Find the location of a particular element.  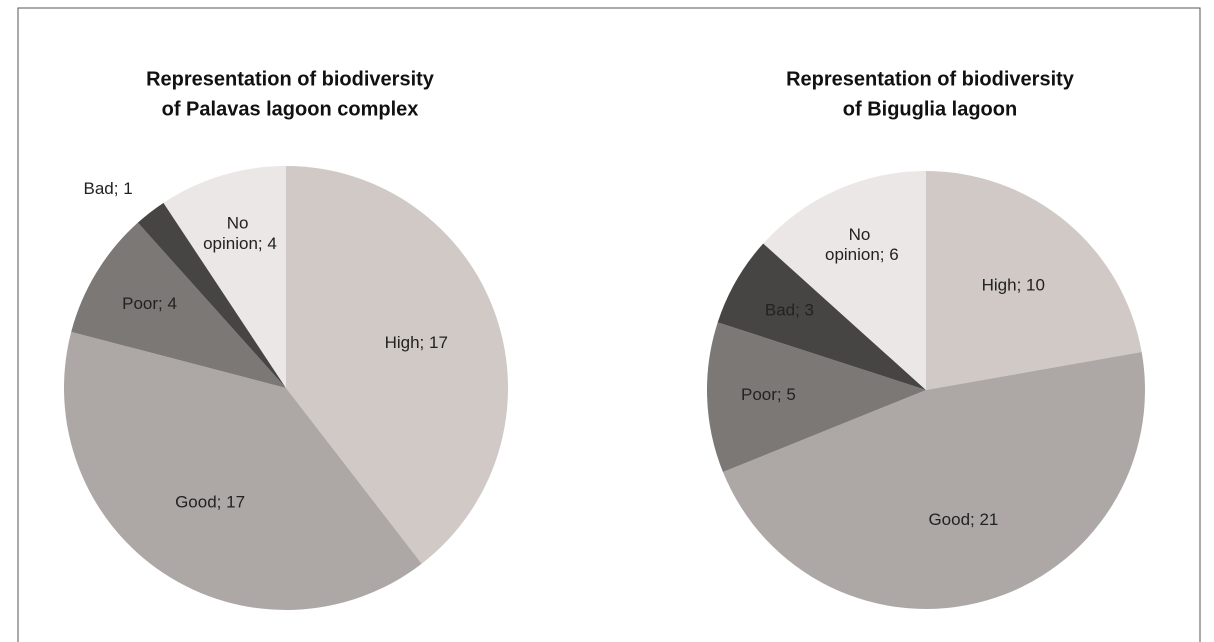

data-label: Poor; 4 is located at coordinates (149, 303).